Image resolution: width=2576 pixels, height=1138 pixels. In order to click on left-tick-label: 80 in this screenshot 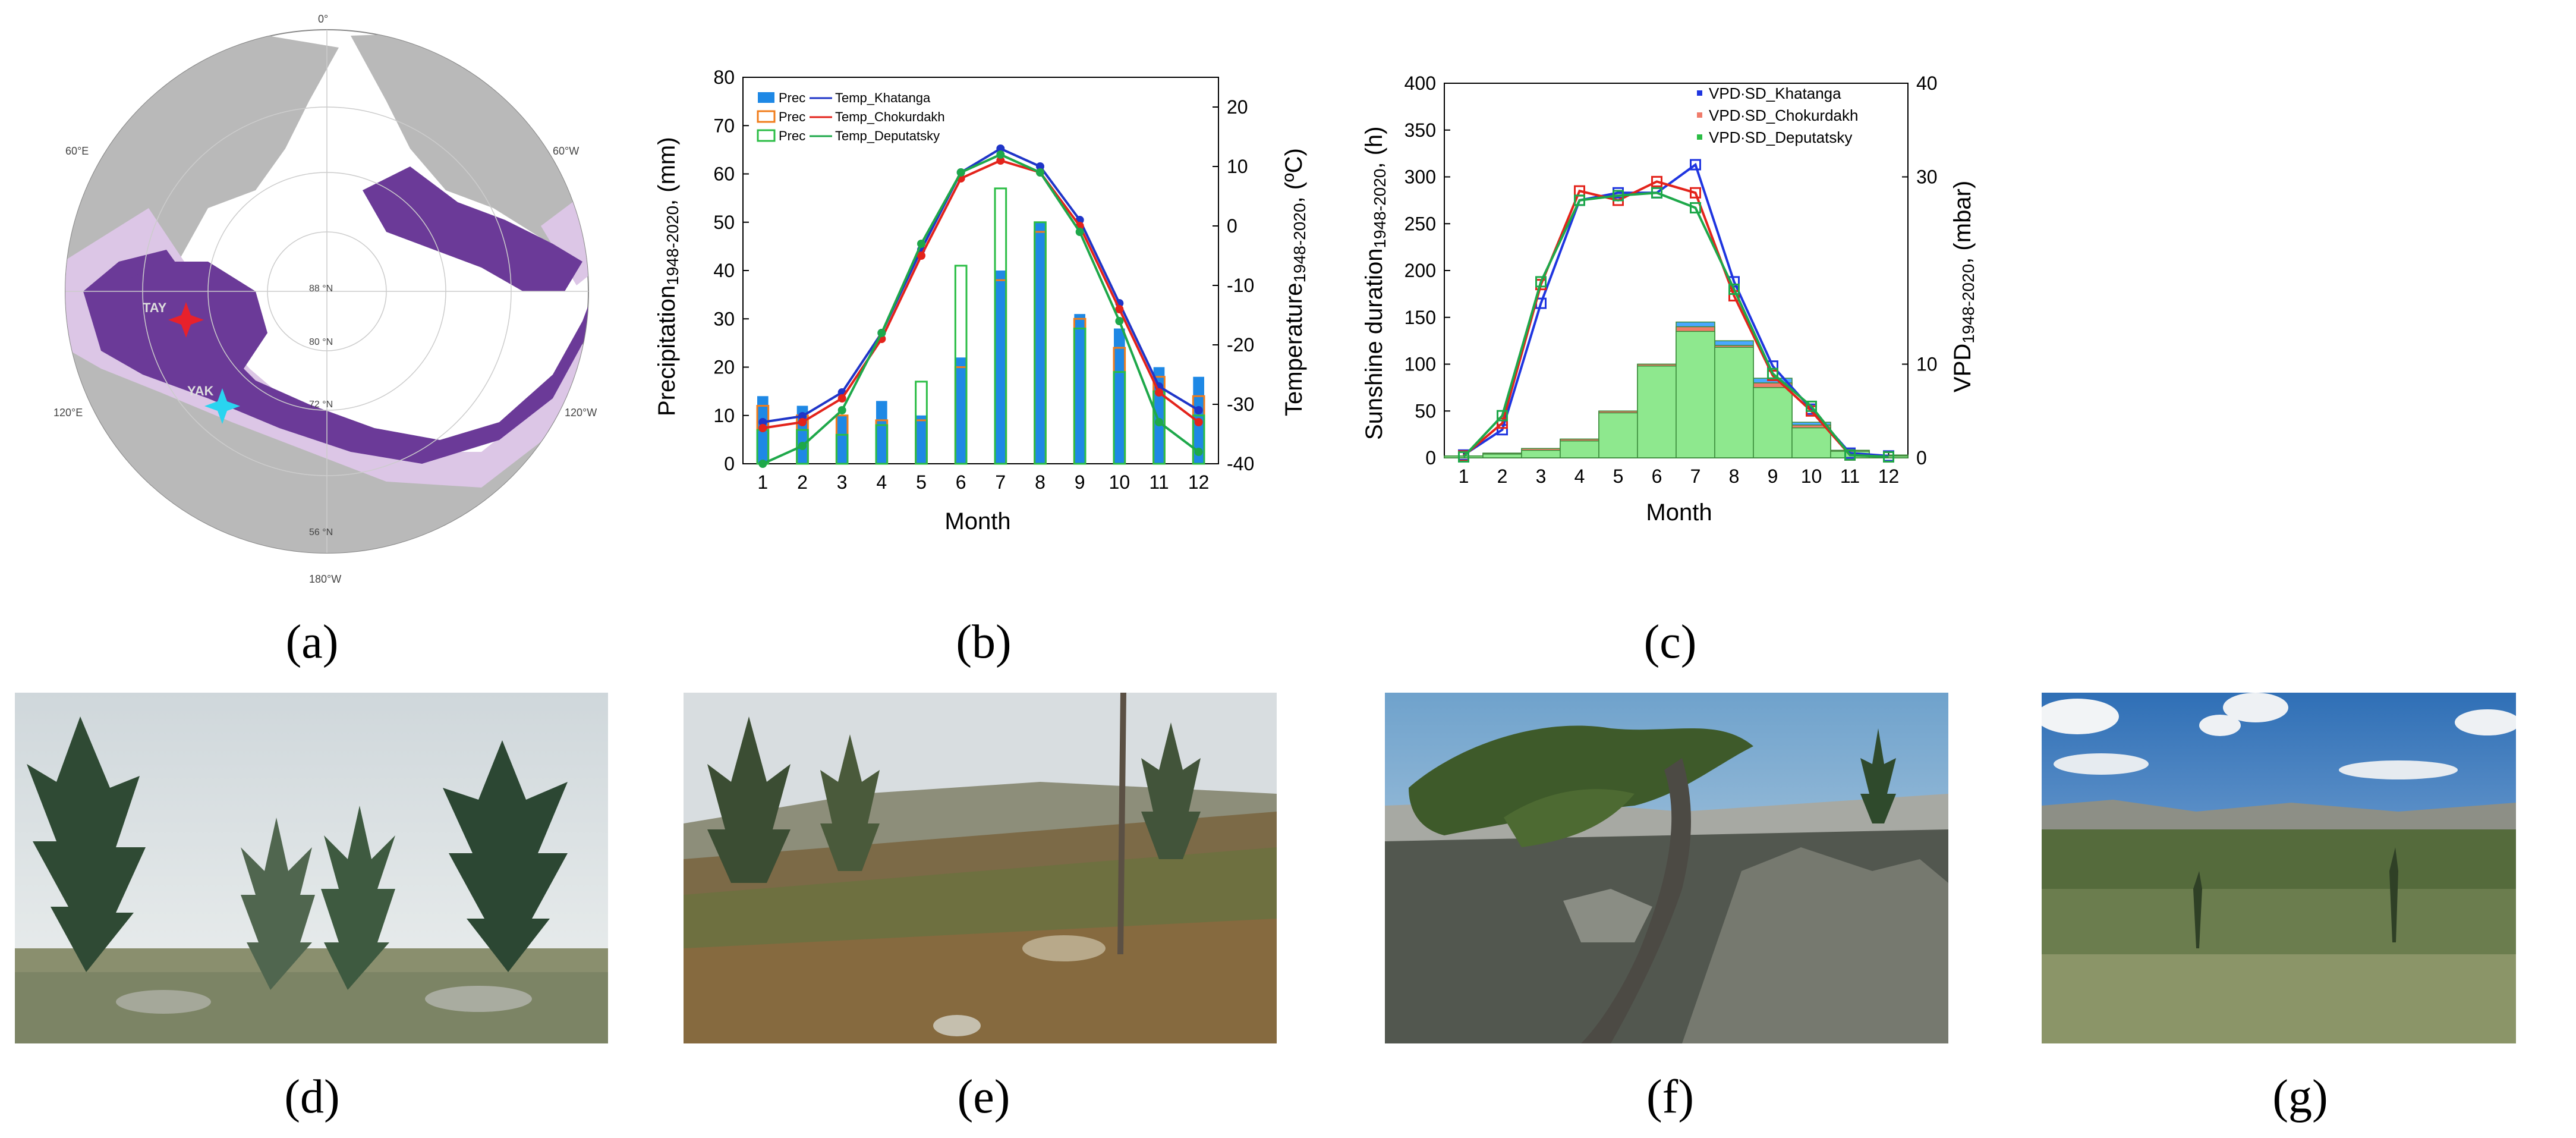, I will do `click(724, 78)`.